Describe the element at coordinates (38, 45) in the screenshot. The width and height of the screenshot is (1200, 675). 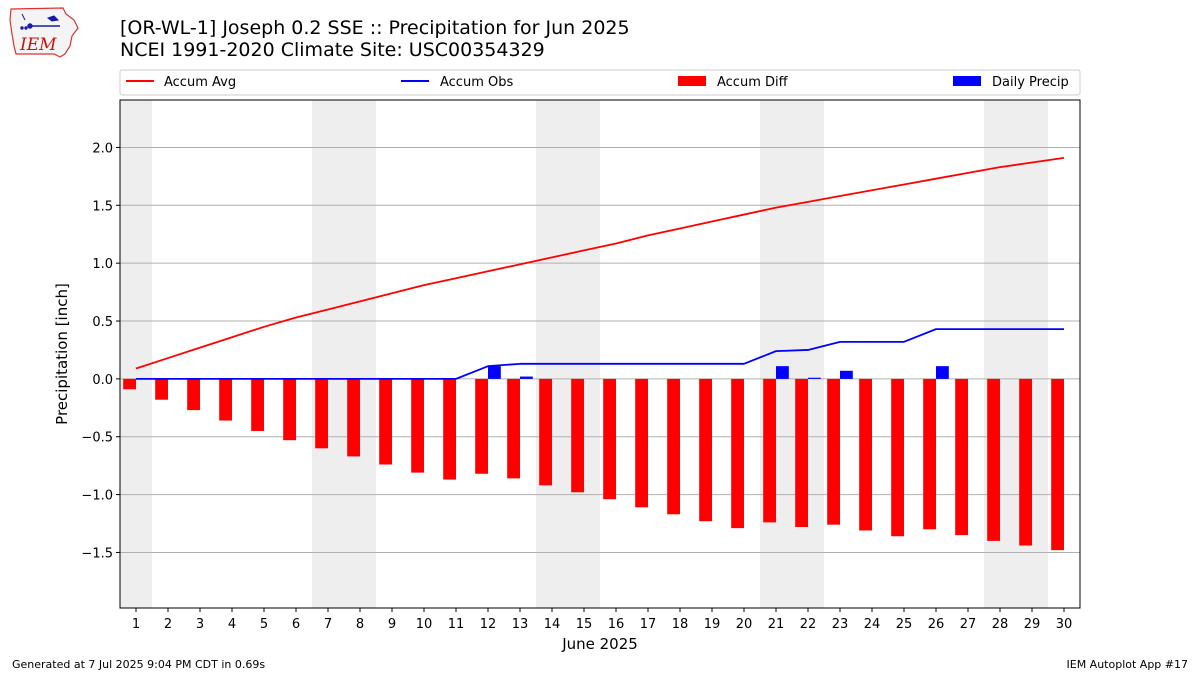
I see `logo-text: IEM` at that location.